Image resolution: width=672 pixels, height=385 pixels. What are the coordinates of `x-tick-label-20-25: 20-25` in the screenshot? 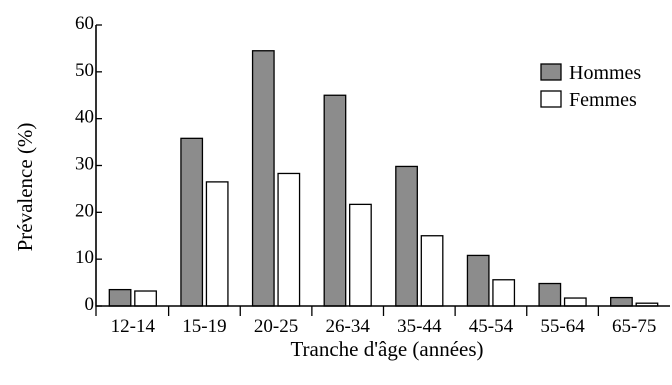 It's located at (276, 326).